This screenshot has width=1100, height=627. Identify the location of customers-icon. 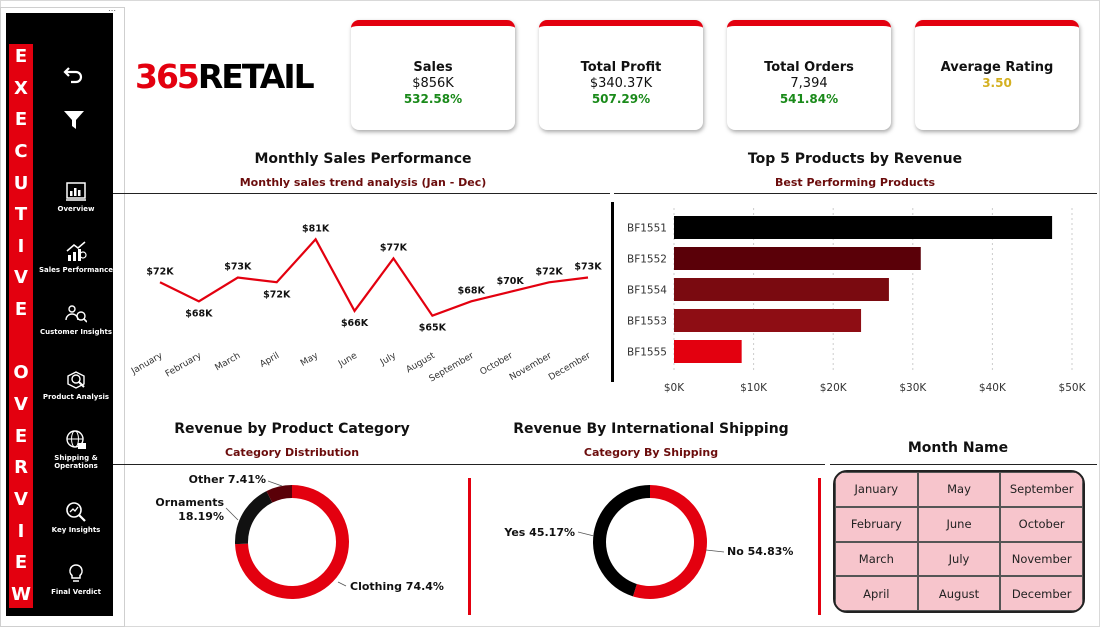
(76, 314).